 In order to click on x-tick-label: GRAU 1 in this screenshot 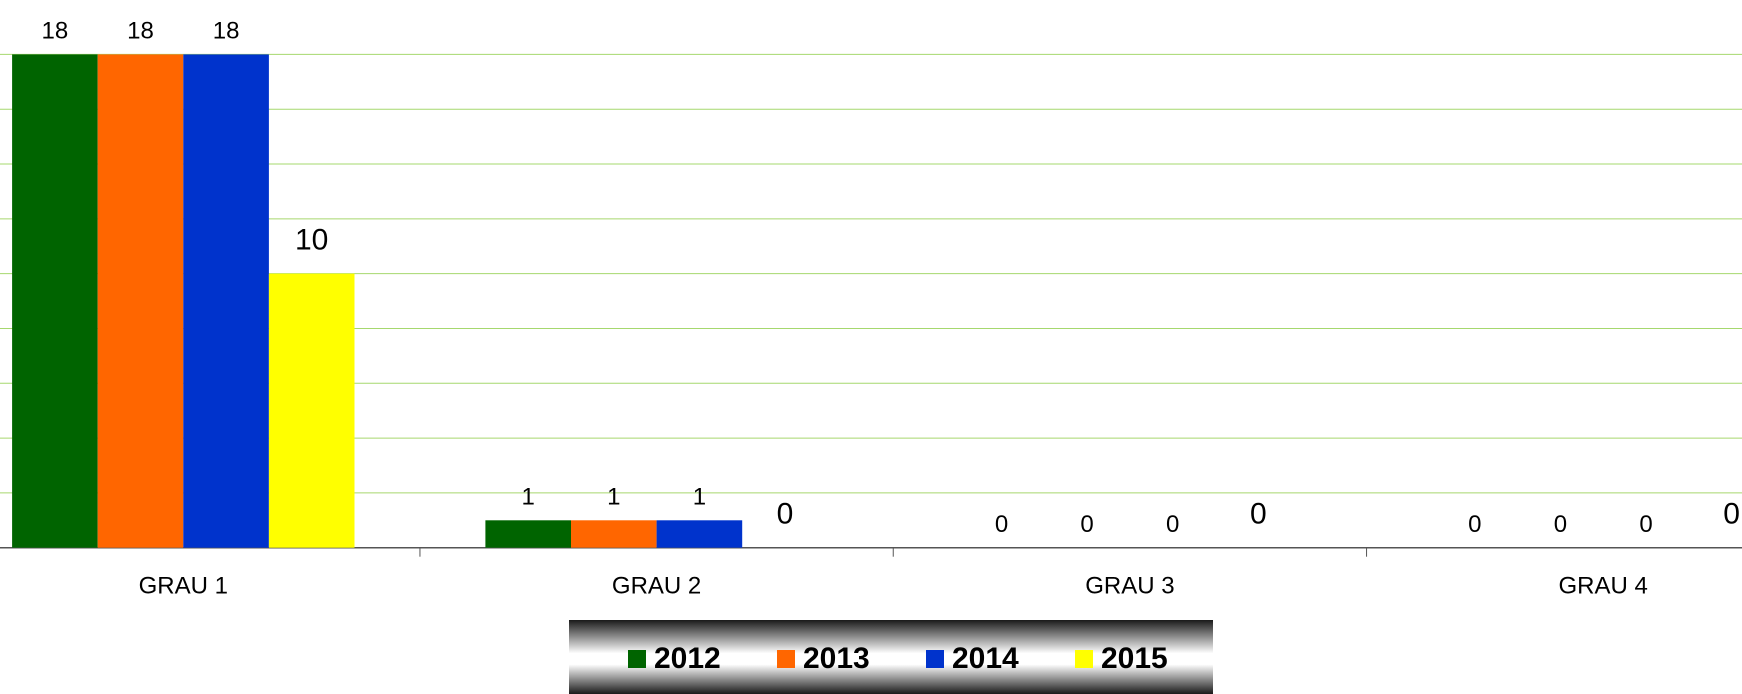, I will do `click(183, 585)`.